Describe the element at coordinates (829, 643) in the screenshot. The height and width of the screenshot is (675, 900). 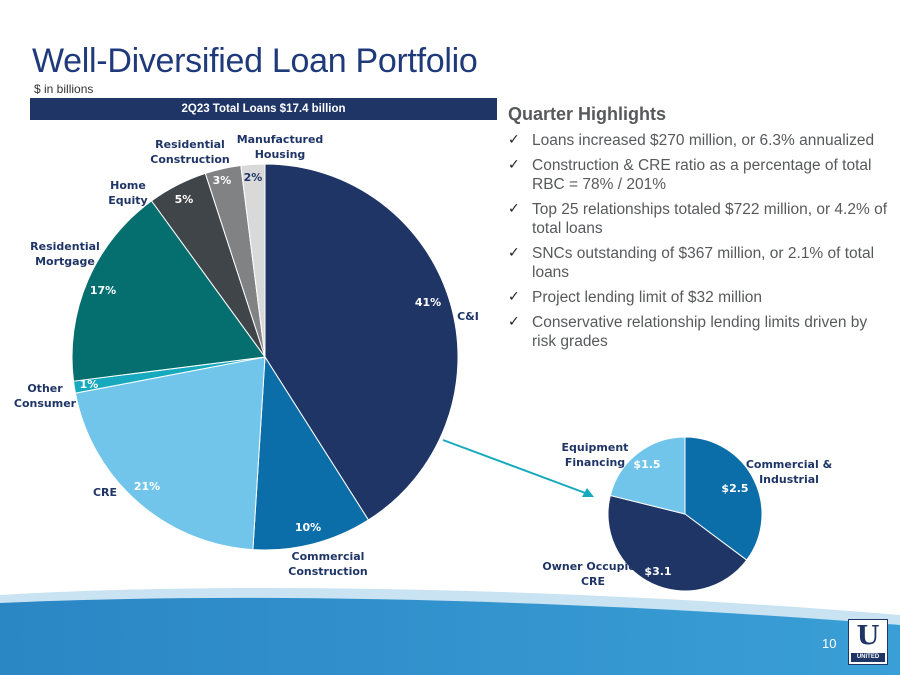
I see `page-number: 10` at that location.